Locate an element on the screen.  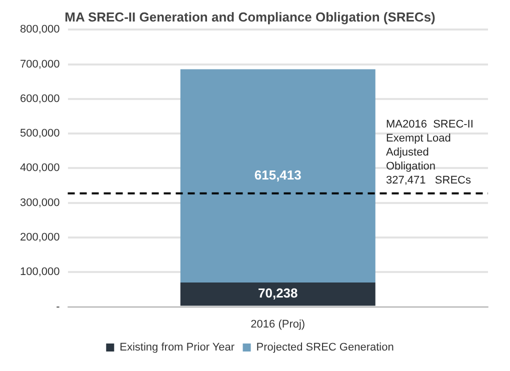
x-tick-label: 2016 (Proj) is located at coordinates (278, 324).